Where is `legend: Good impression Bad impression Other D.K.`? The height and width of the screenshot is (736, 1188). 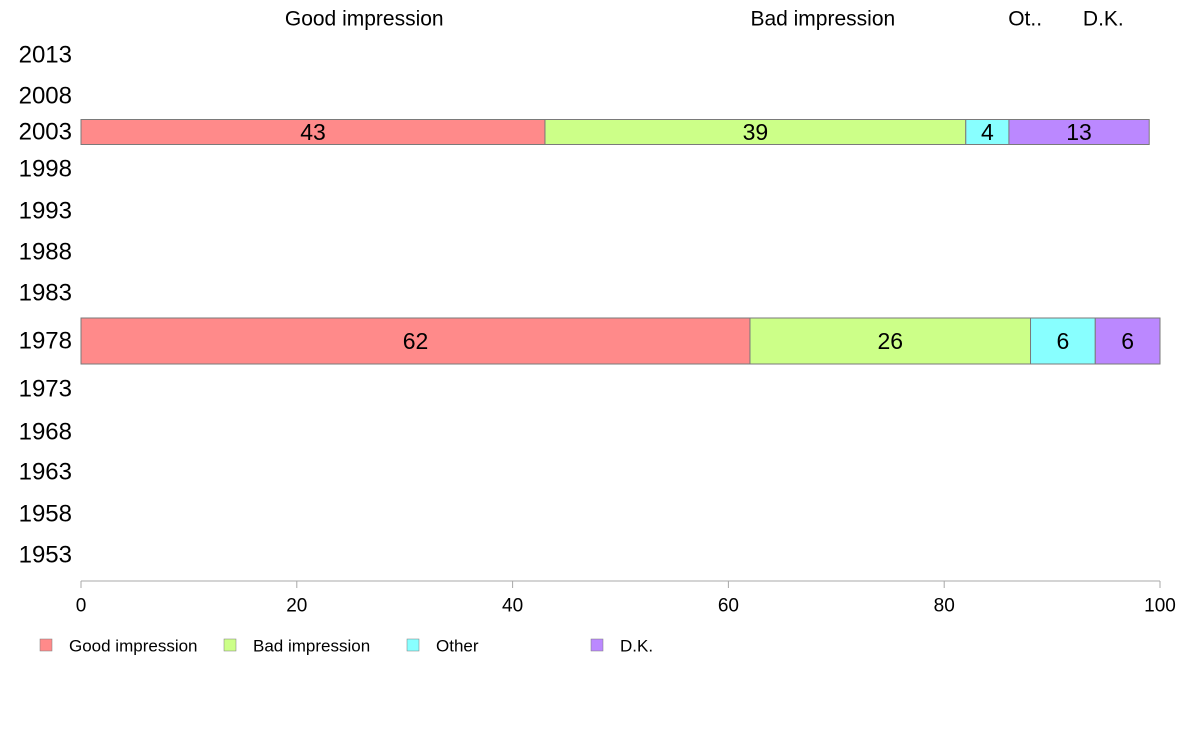 legend: Good impression Bad impression Other D.K. is located at coordinates (346, 646).